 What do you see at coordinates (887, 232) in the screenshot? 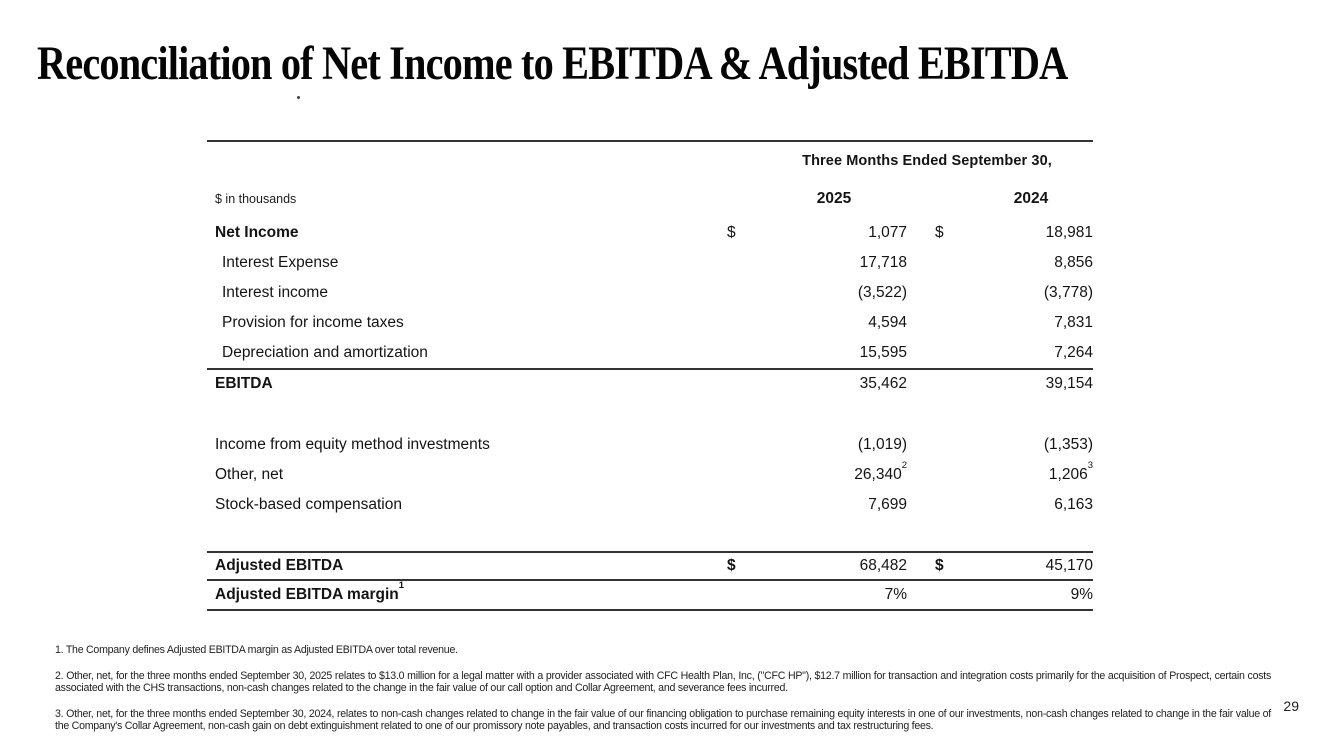
I see `value-2025: 1,077` at bounding box center [887, 232].